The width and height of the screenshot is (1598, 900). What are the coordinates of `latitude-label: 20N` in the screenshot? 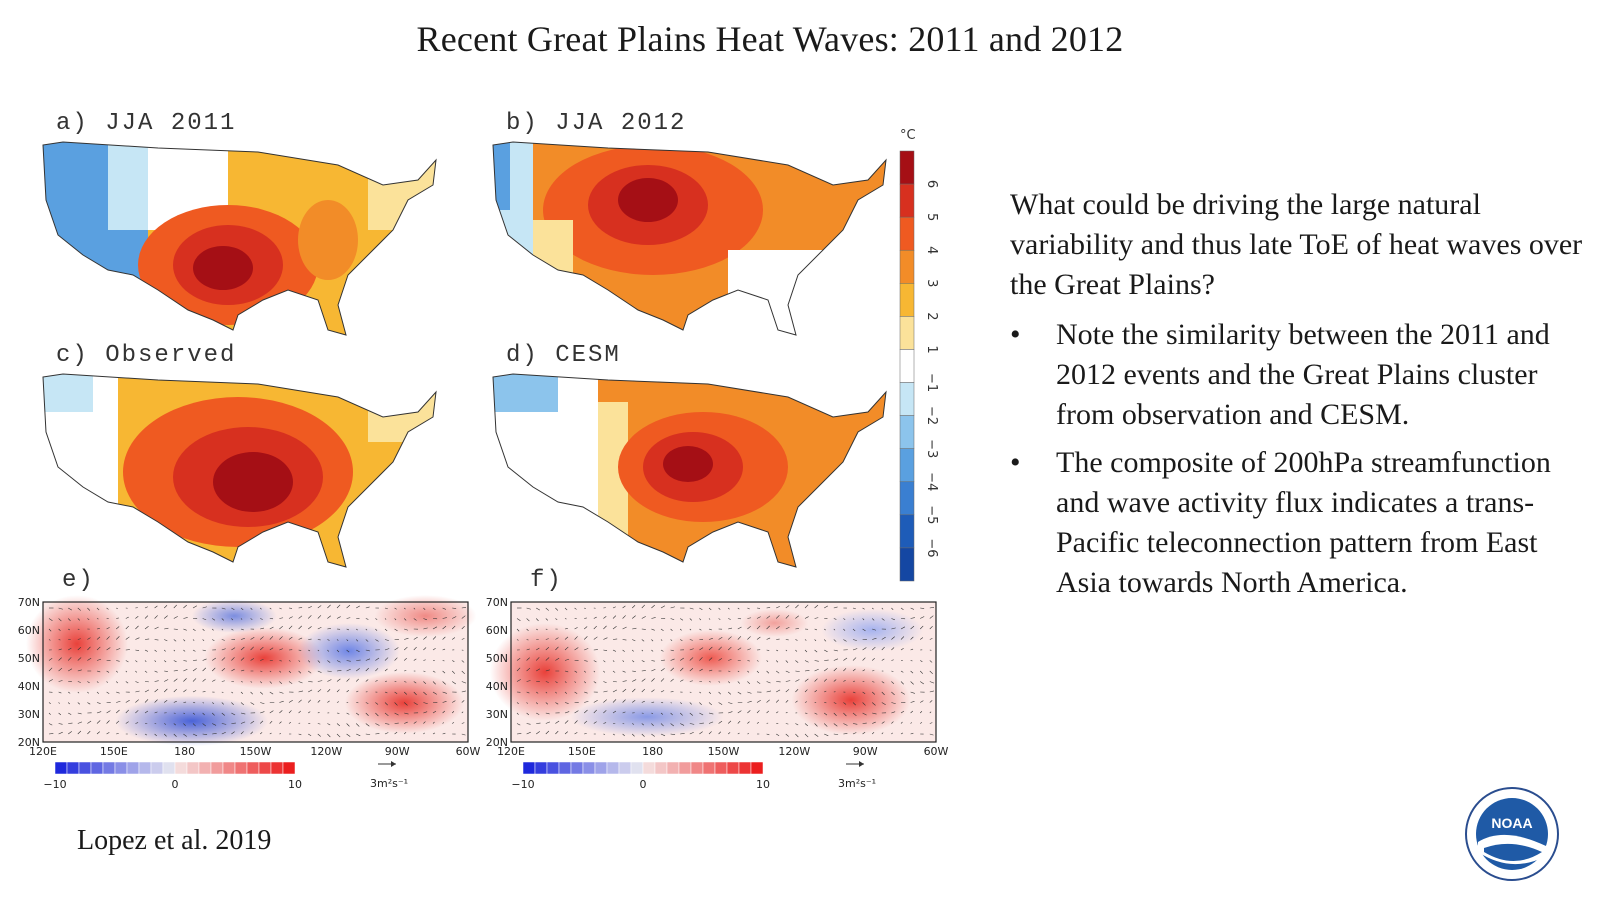 It's located at (497, 742).